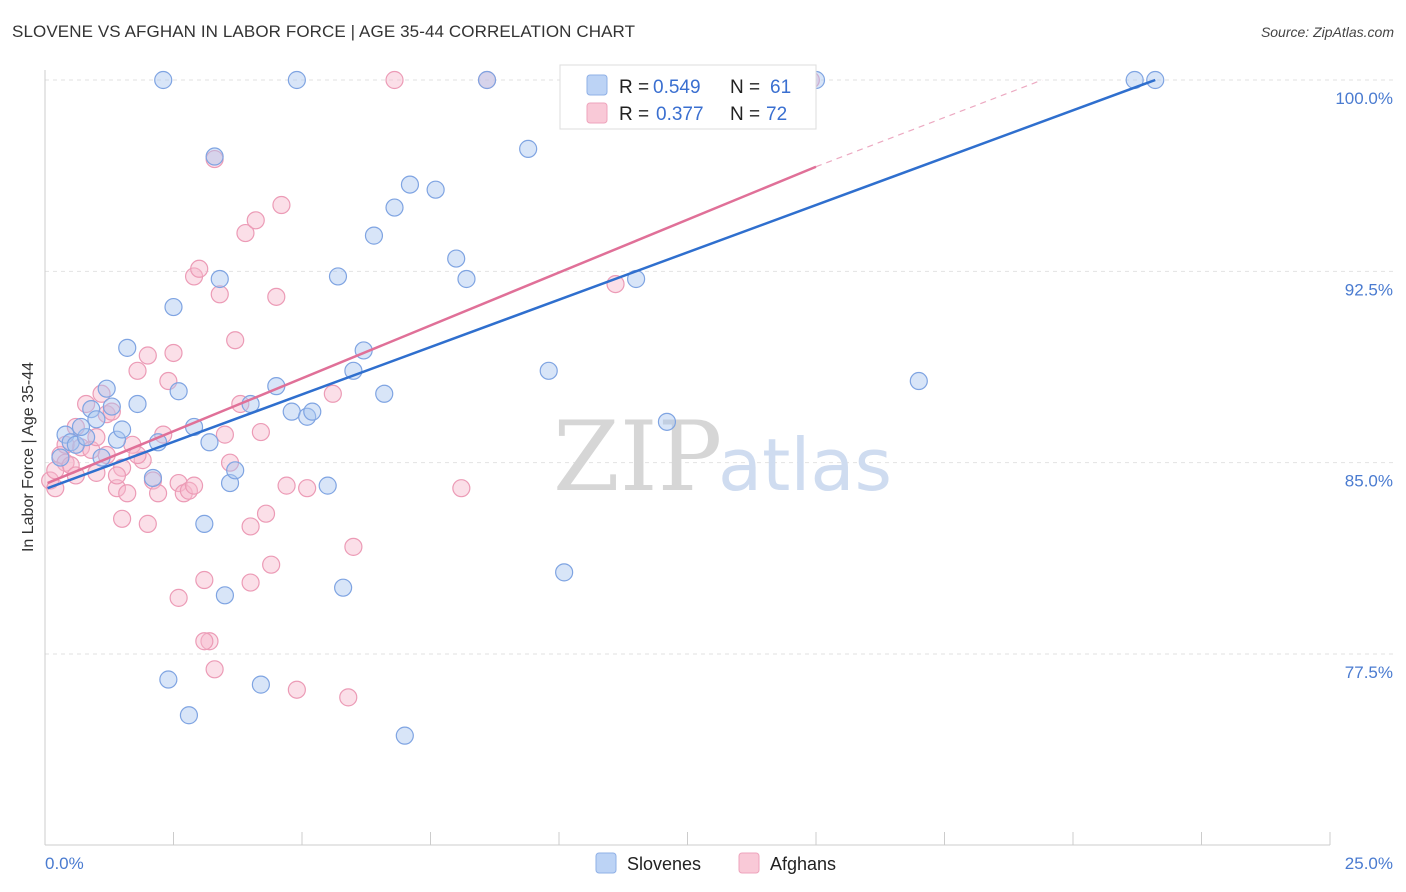  I want to click on y-tick-label: 100.0%, so click(1364, 98).